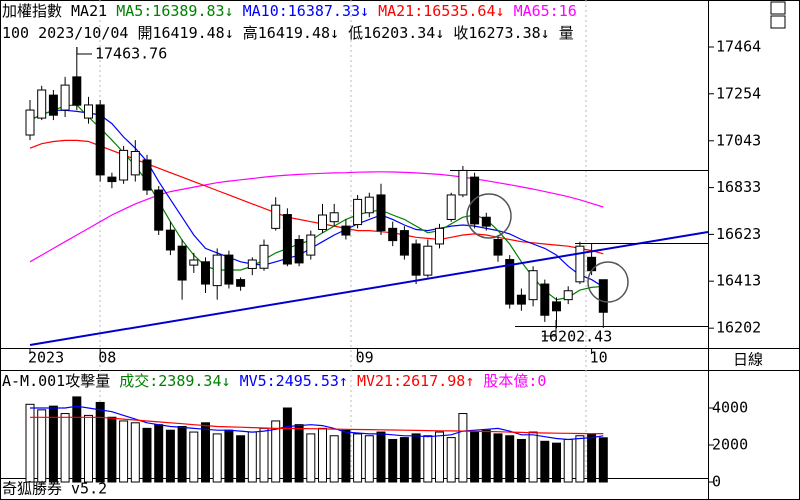 The height and width of the screenshot is (500, 800). I want to click on x-tick-label: 09, so click(365, 358).